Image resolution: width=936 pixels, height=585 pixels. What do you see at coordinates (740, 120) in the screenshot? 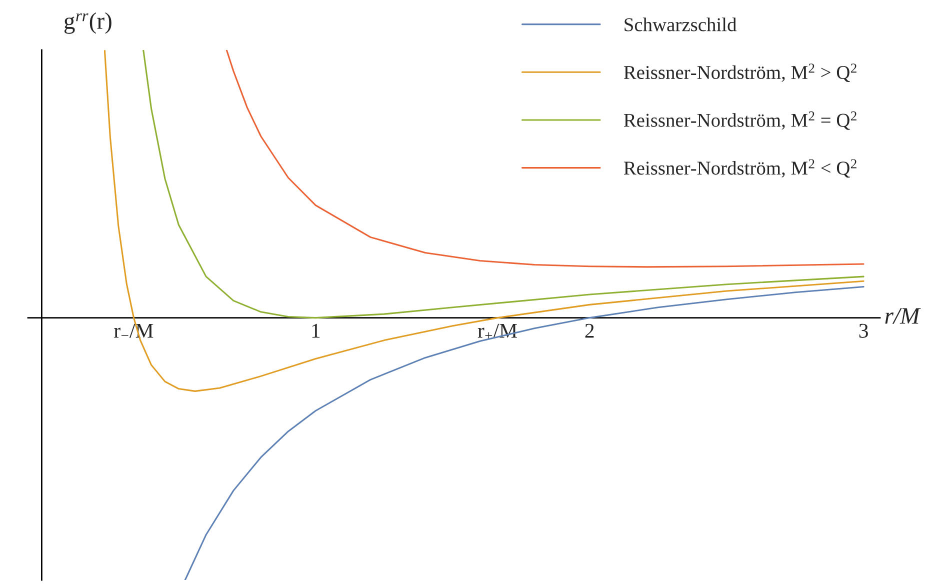
I see `legend-label: Reissner-Nordström, M$^{2}$ = Q$^{2}$` at bounding box center [740, 120].